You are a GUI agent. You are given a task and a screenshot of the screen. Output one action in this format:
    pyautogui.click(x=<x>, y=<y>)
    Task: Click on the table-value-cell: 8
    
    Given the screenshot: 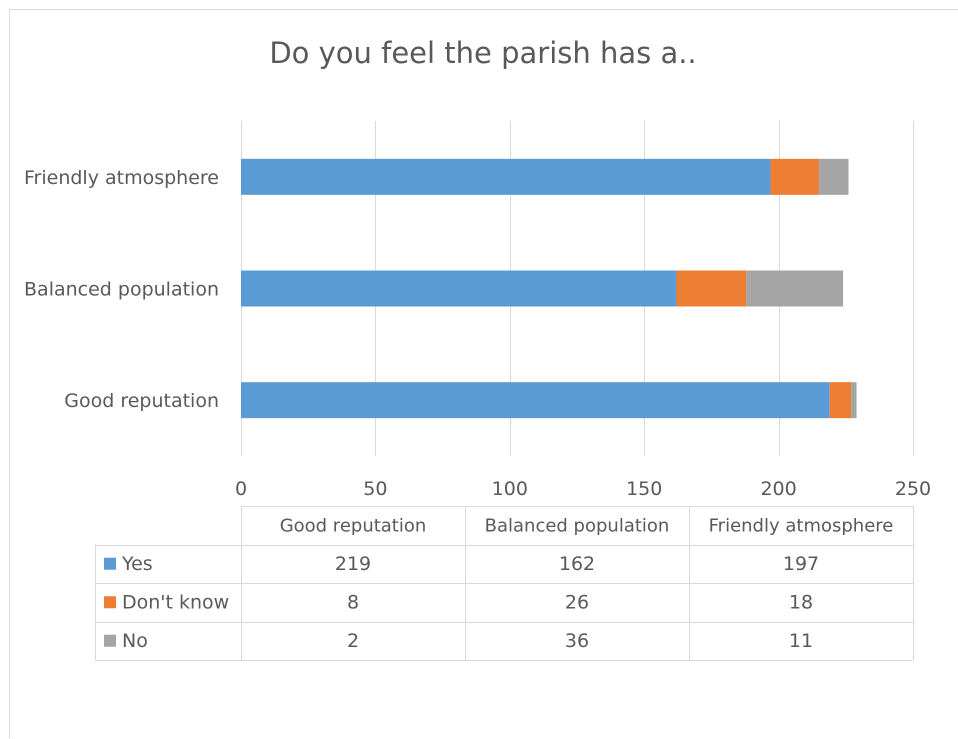 What is the action you would take?
    pyautogui.click(x=353, y=602)
    